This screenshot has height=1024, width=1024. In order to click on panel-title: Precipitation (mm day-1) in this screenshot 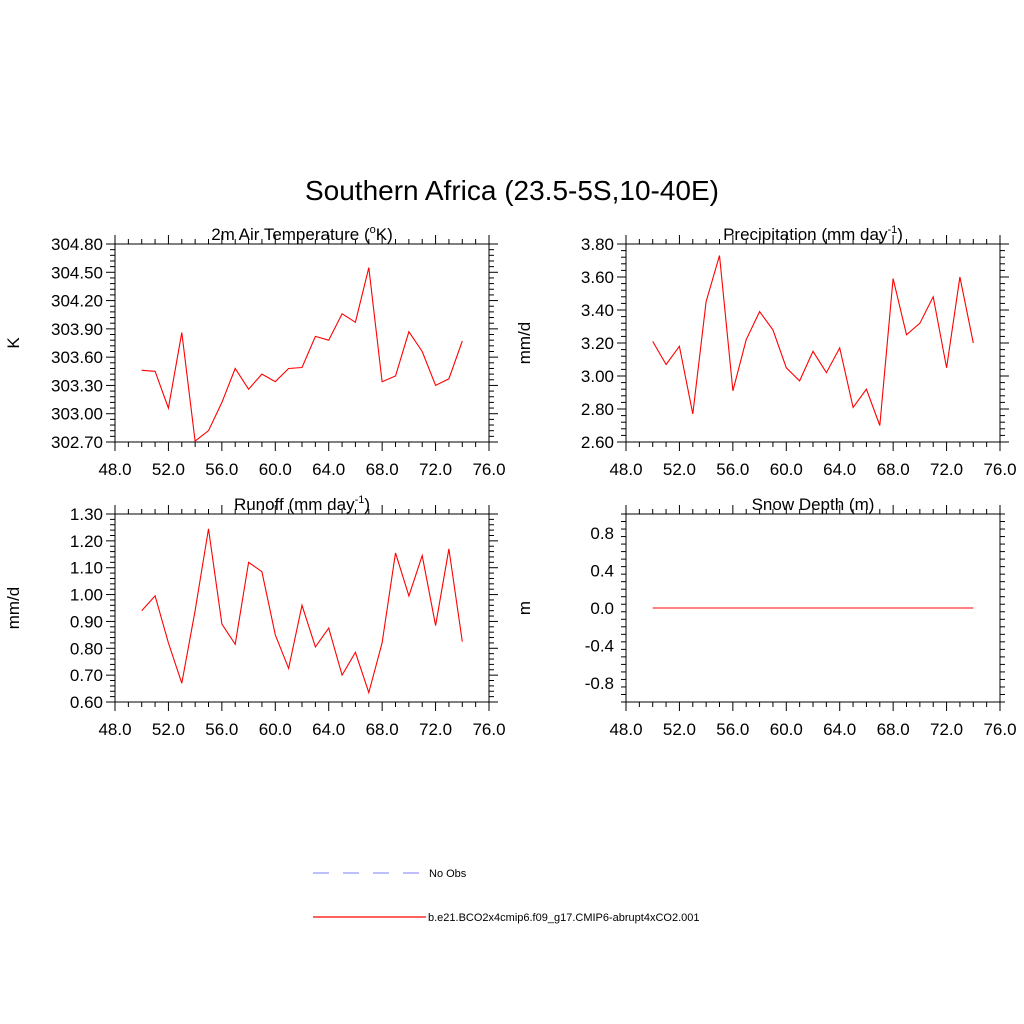, I will do `click(813, 234)`.